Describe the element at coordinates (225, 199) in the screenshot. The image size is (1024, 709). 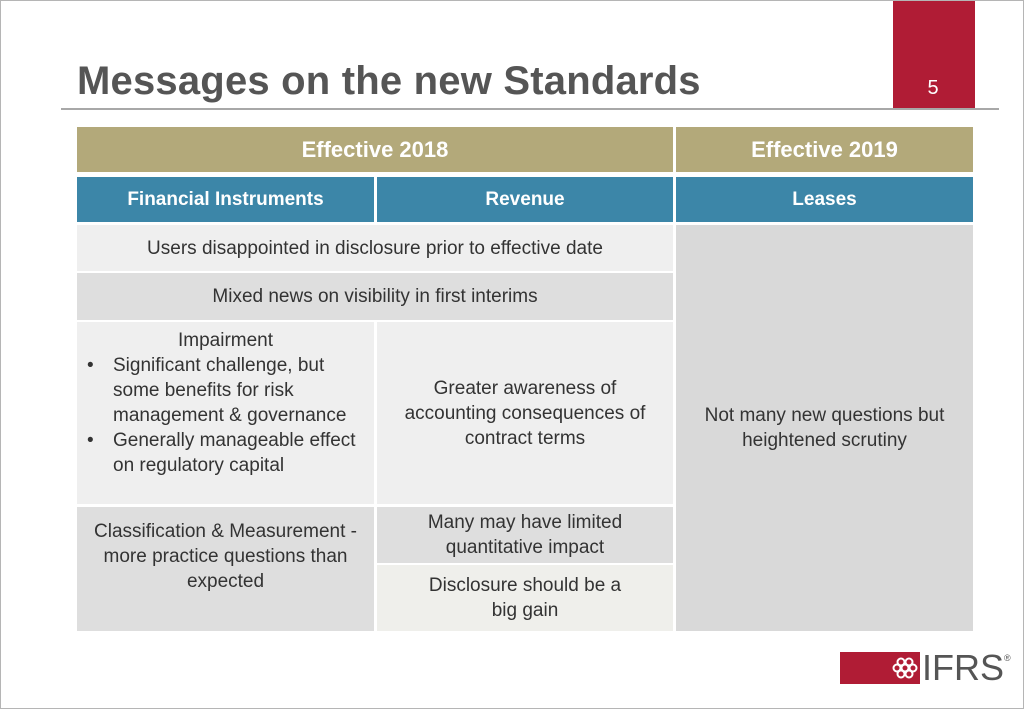
I see `column-financial-instruments: Financial Instruments` at that location.